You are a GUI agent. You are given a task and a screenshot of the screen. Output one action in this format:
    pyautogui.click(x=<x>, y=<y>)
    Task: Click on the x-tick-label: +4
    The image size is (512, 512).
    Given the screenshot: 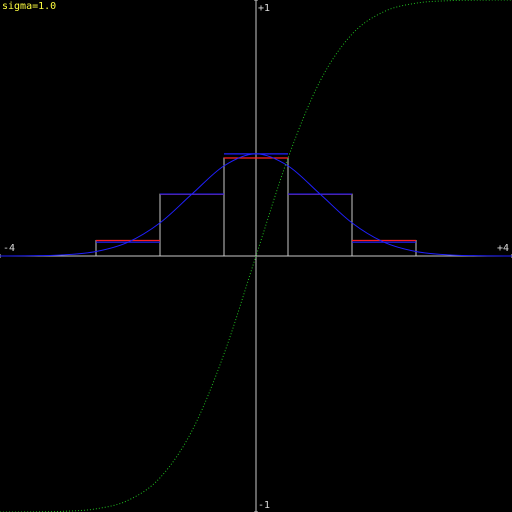 What is the action you would take?
    pyautogui.click(x=503, y=248)
    